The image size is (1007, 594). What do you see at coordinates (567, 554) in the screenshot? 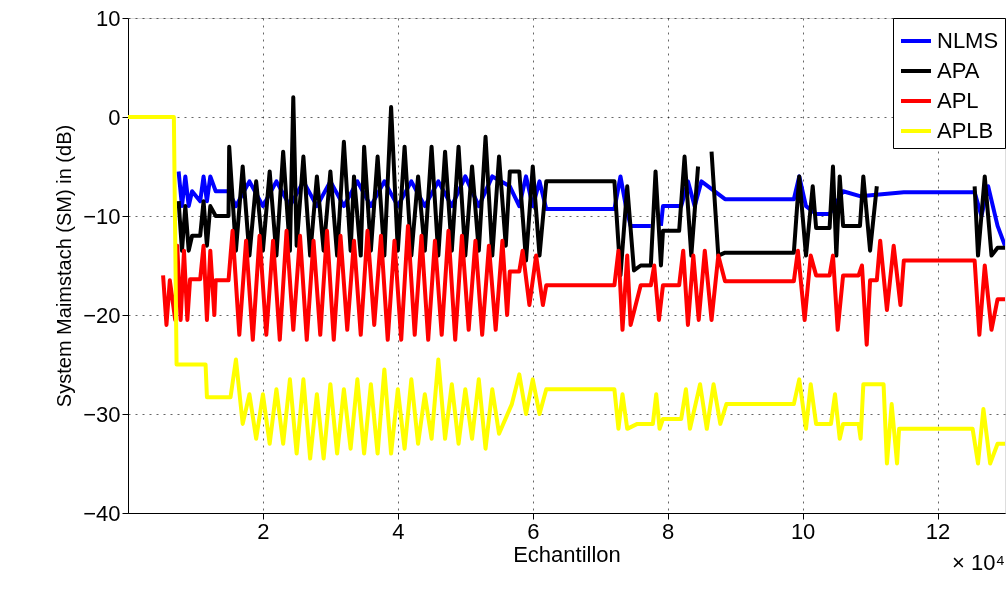
I see `x-axis-title: Echantillon` at bounding box center [567, 554].